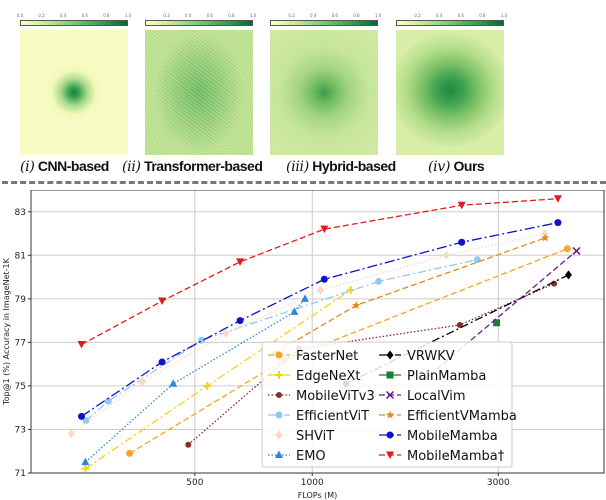  Describe the element at coordinates (498, 483) in the screenshot. I see `x-tick-label: 3000` at that location.